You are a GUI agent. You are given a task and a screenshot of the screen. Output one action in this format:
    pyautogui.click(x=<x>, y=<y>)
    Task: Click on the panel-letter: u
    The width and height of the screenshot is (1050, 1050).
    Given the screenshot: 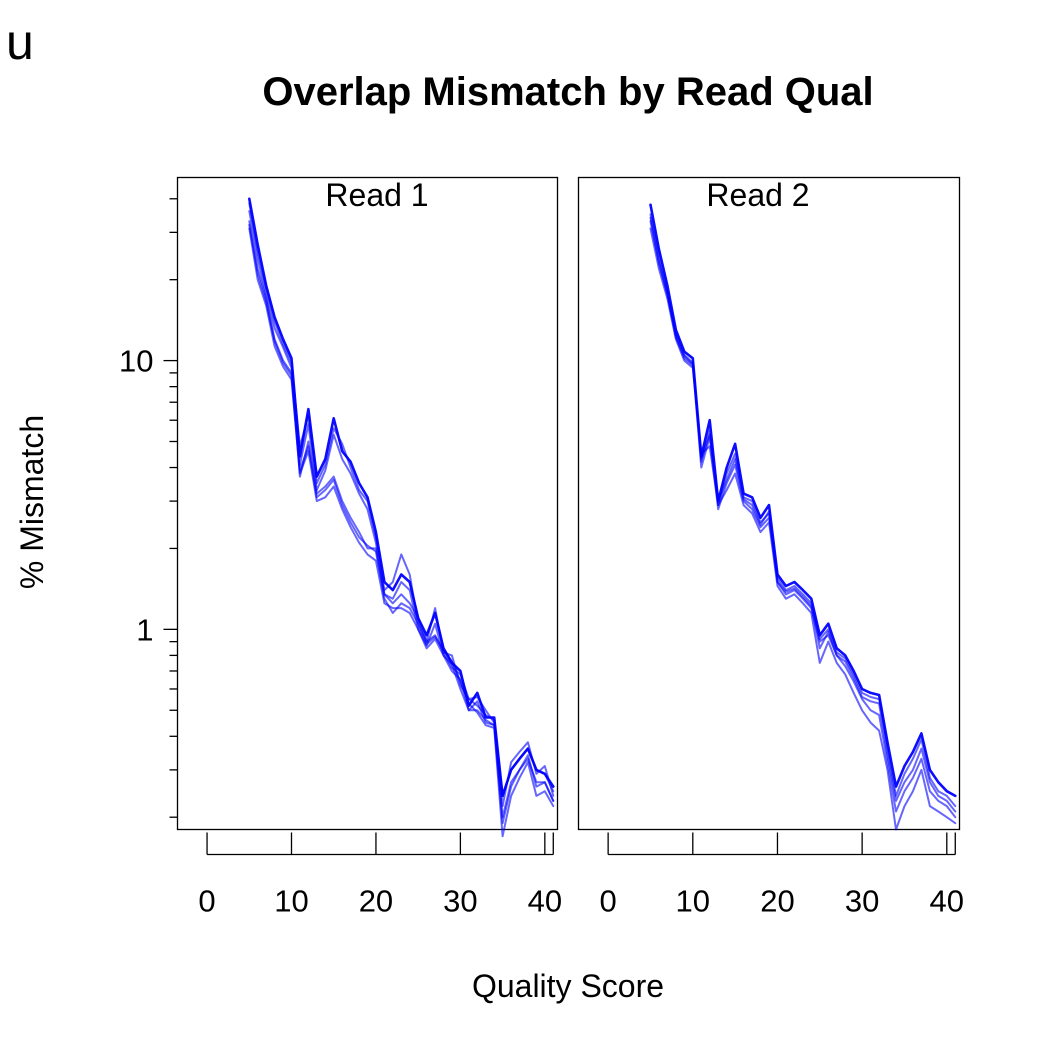 What is the action you would take?
    pyautogui.click(x=20, y=42)
    